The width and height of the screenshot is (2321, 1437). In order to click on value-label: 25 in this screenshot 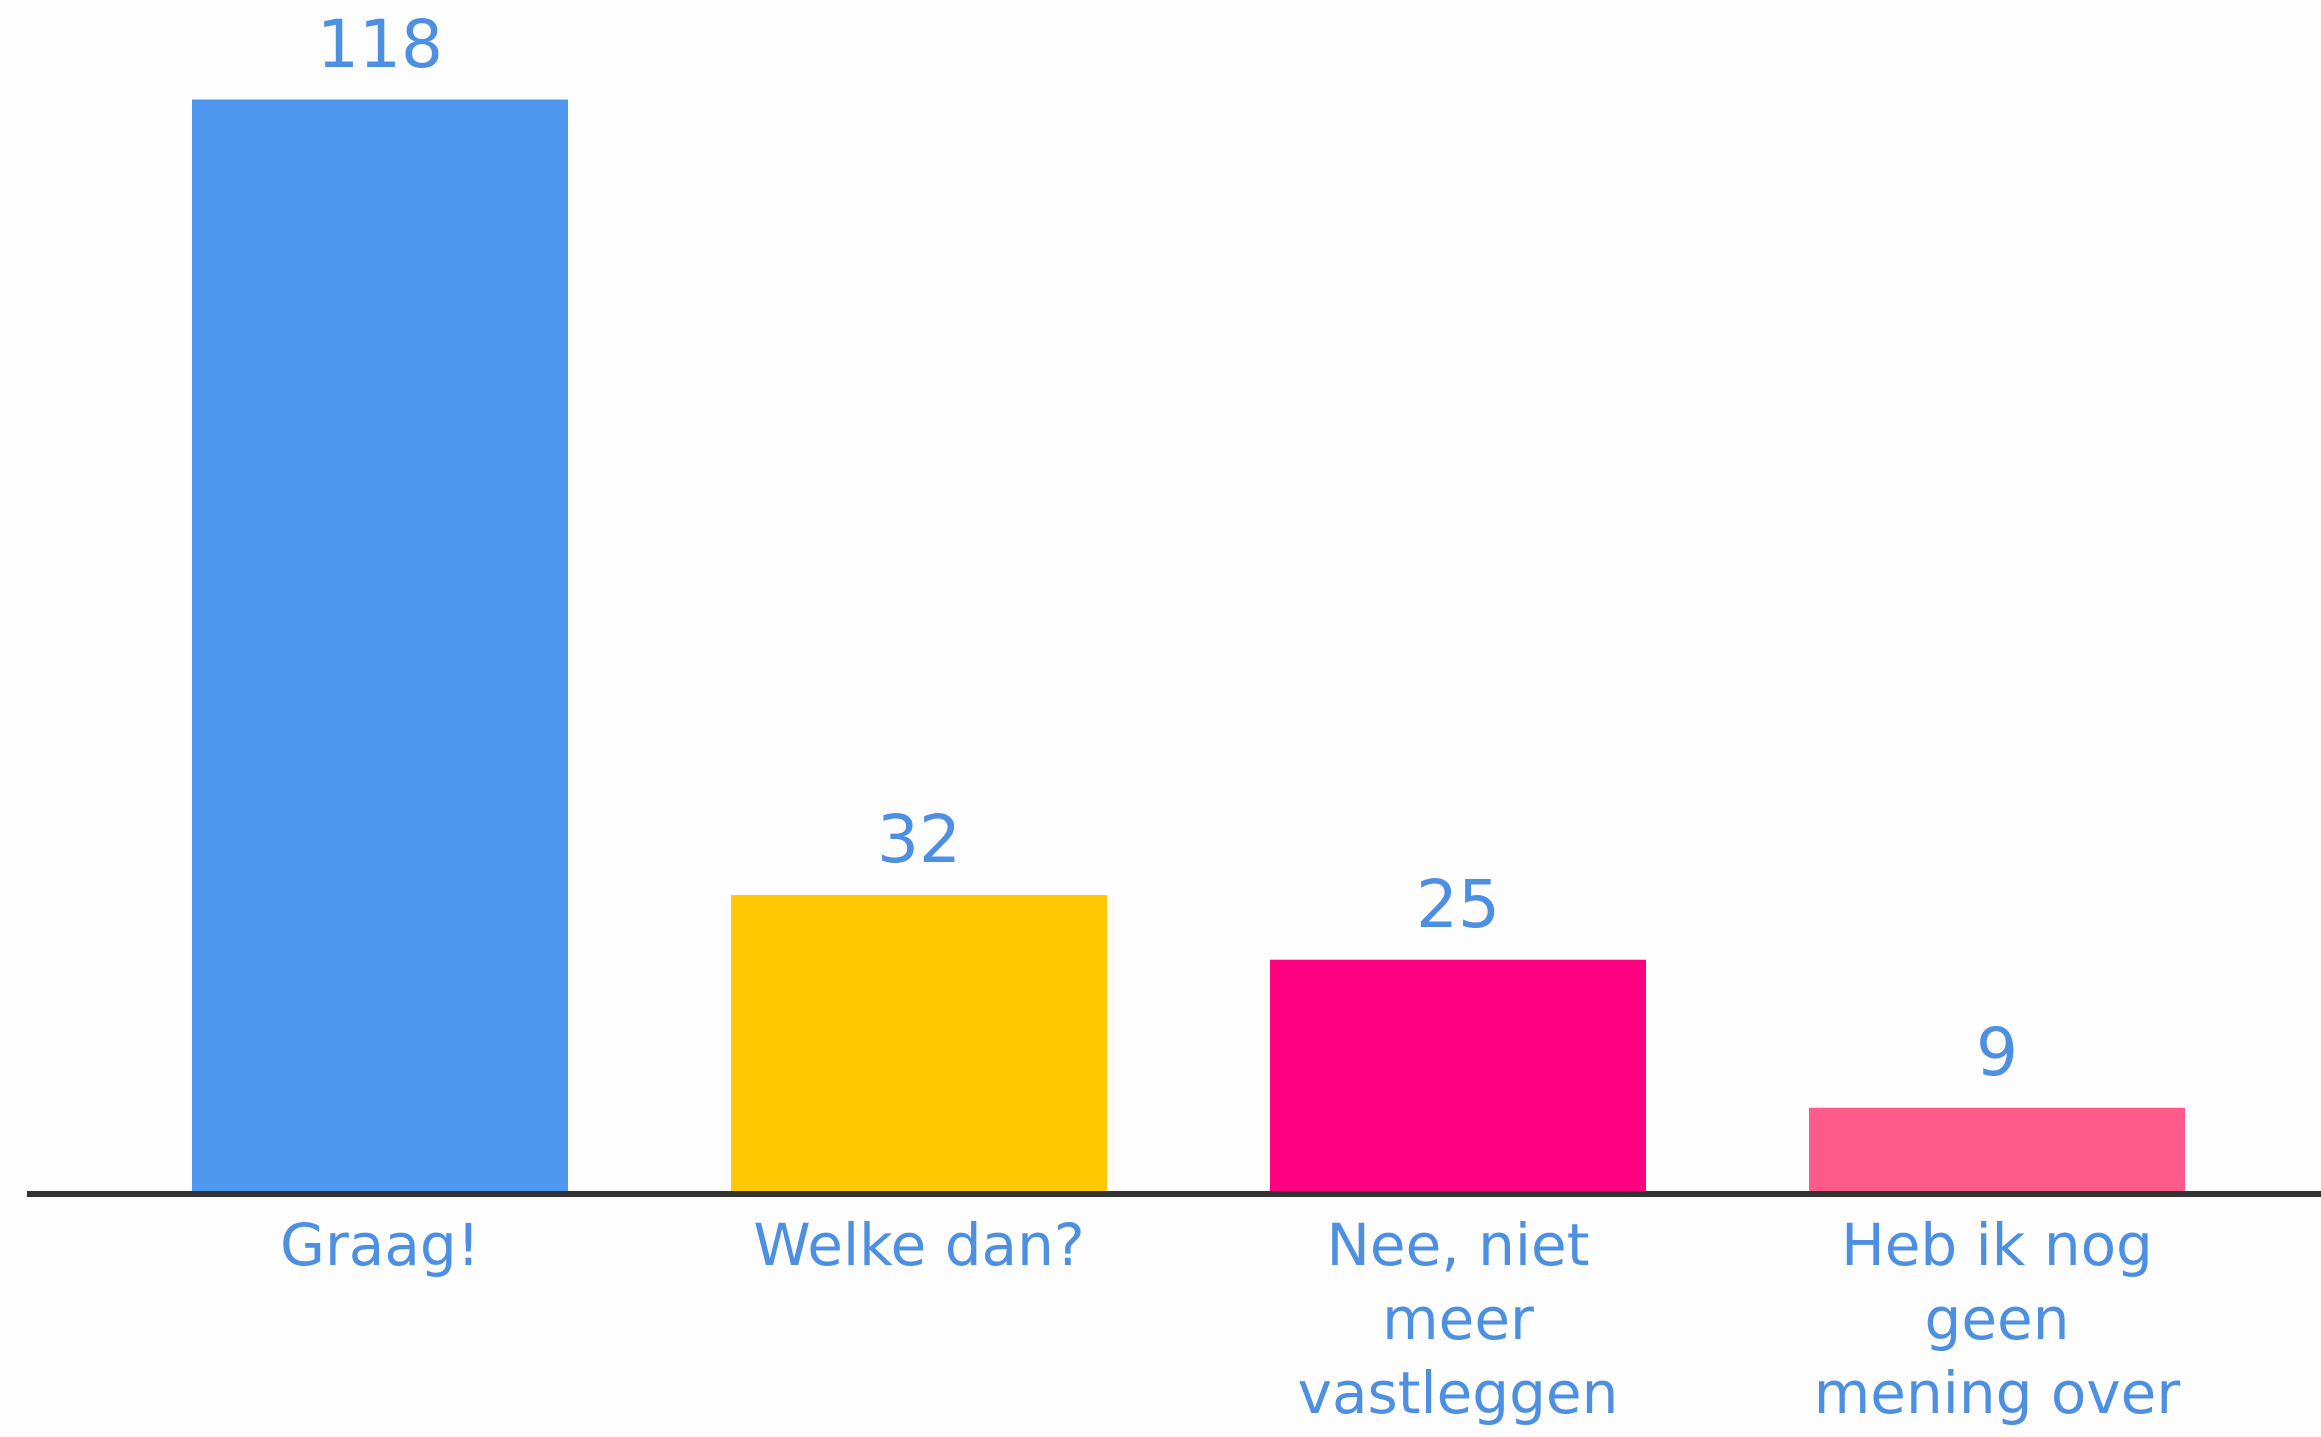, I will do `click(1458, 904)`.